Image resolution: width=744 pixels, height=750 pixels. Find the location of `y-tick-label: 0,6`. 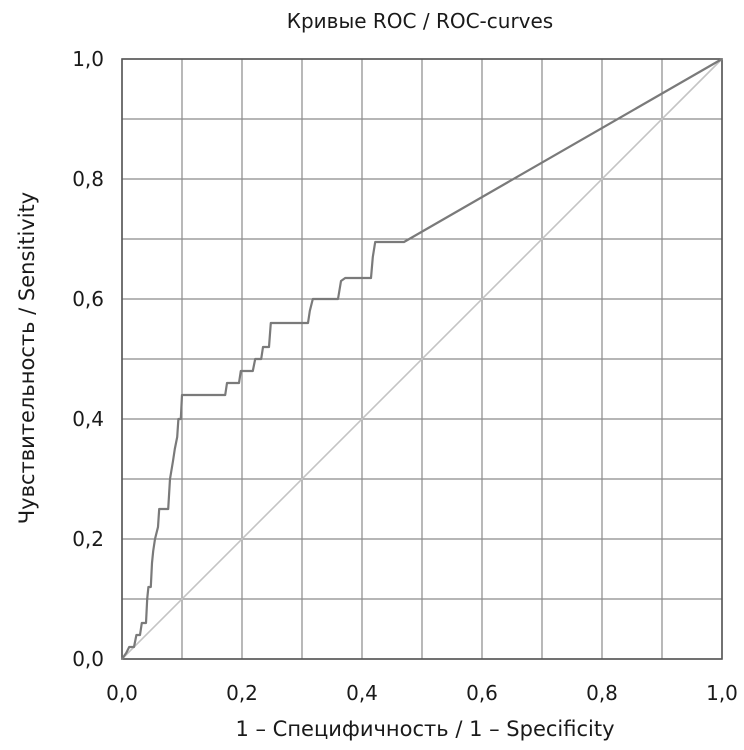

y-tick-label: 0,6 is located at coordinates (88, 299).